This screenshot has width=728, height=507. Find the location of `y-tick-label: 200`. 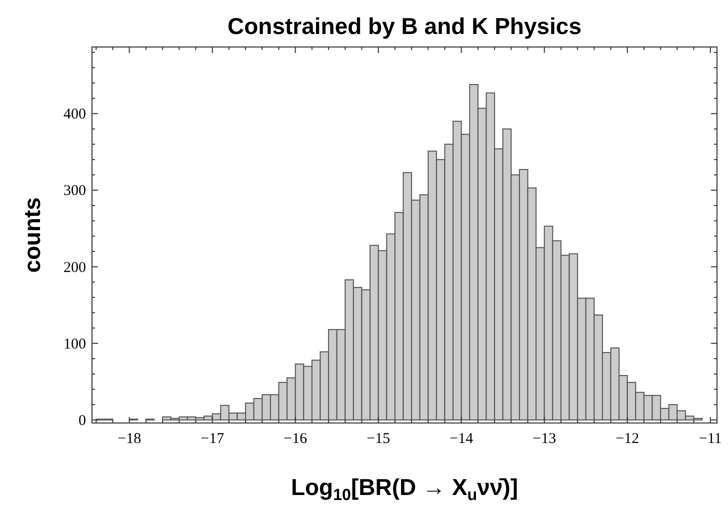

y-tick-label: 200 is located at coordinates (75, 268).